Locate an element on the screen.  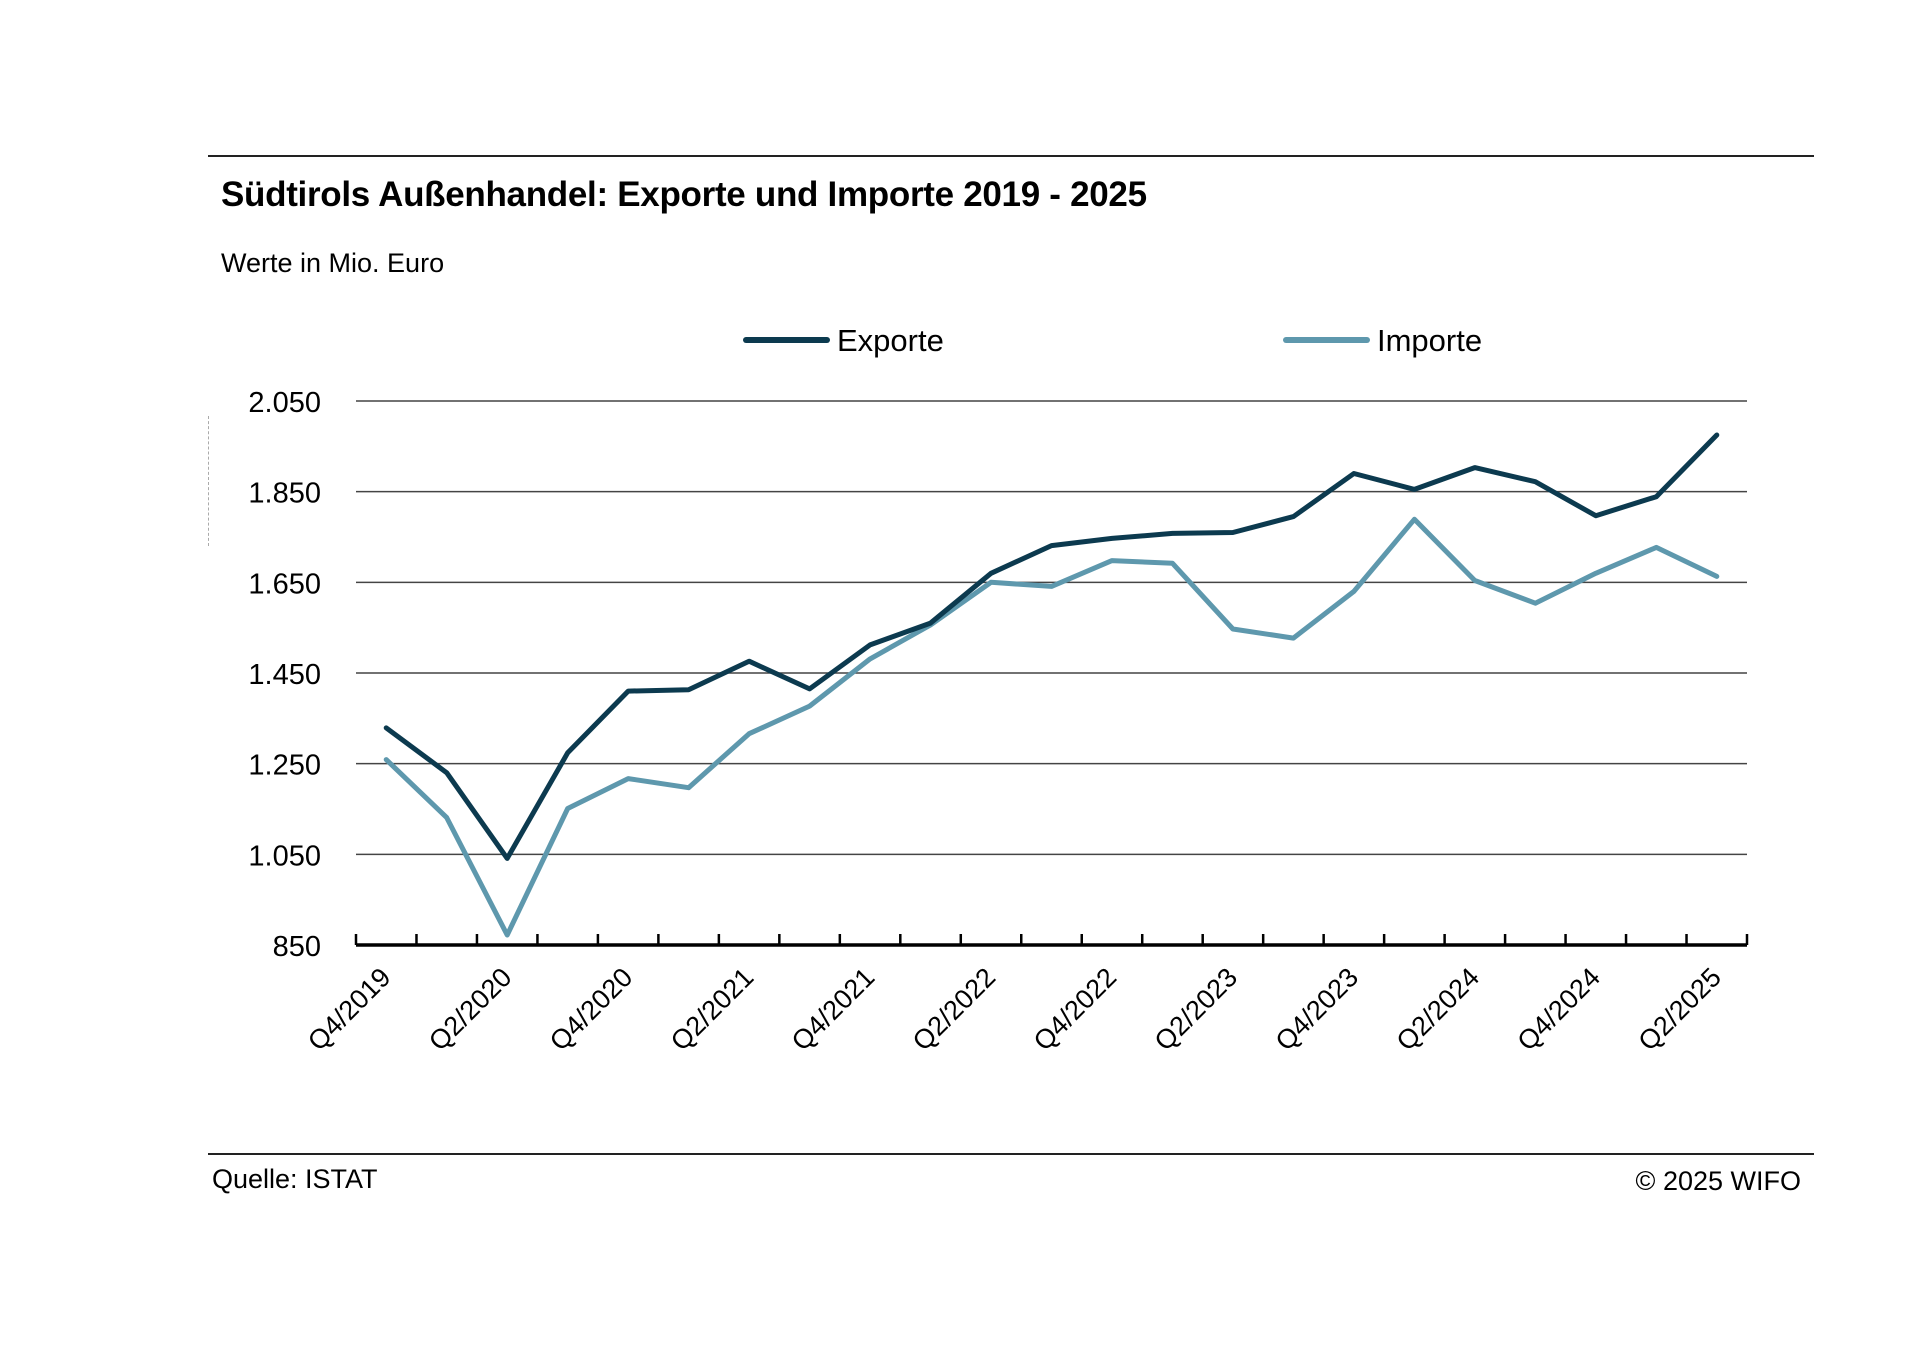
x-tick-label: Q2/2025 is located at coordinates (1680, 1009).